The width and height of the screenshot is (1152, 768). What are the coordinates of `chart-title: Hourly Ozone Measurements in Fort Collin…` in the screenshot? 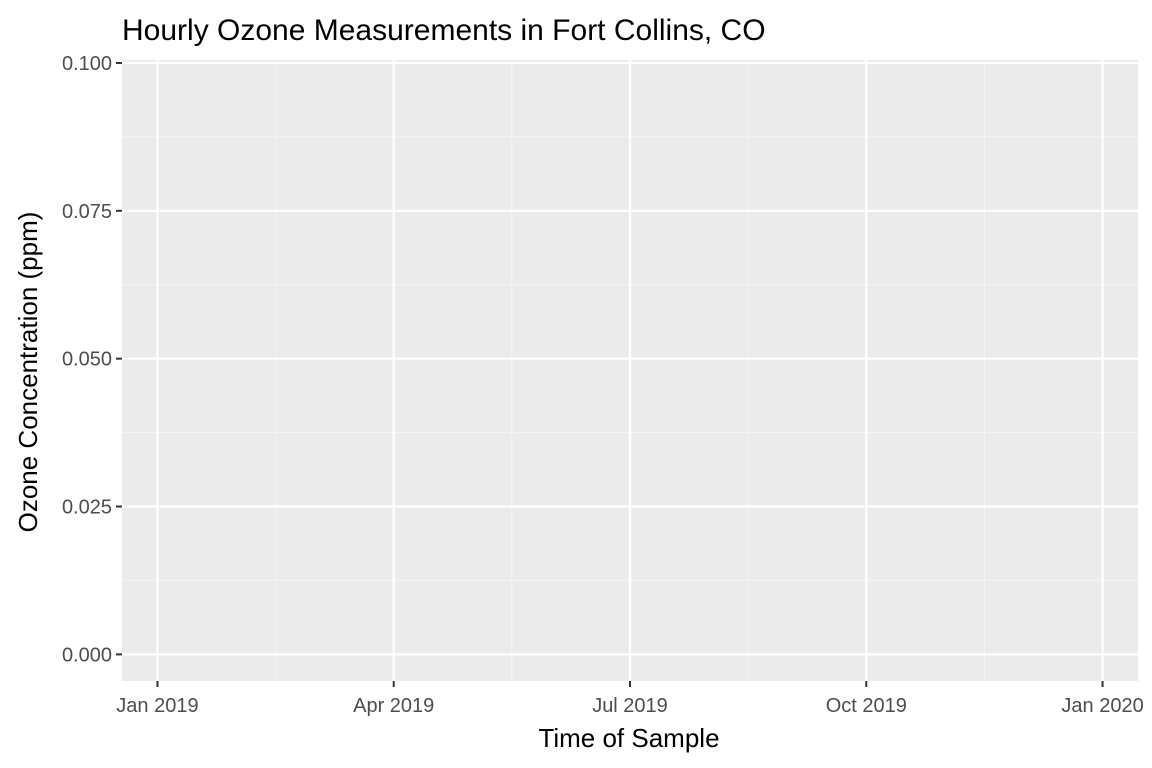 It's located at (444, 30).